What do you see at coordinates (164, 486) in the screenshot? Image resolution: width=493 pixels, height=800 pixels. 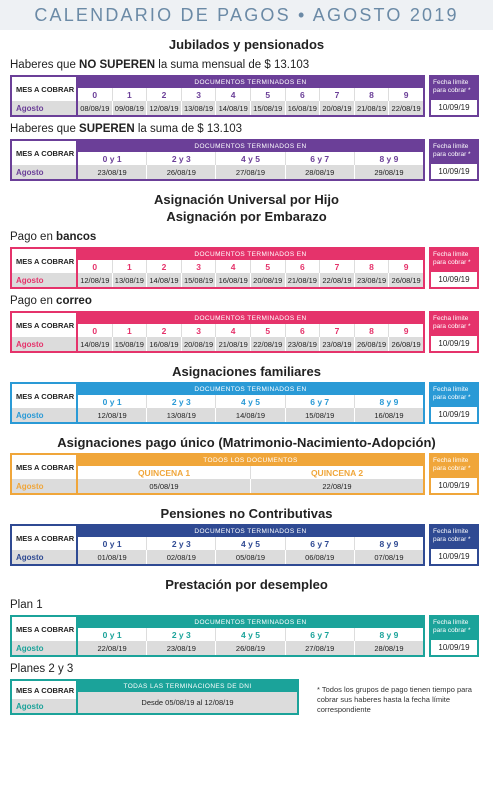 I see `payment-date: 05/08/19` at bounding box center [164, 486].